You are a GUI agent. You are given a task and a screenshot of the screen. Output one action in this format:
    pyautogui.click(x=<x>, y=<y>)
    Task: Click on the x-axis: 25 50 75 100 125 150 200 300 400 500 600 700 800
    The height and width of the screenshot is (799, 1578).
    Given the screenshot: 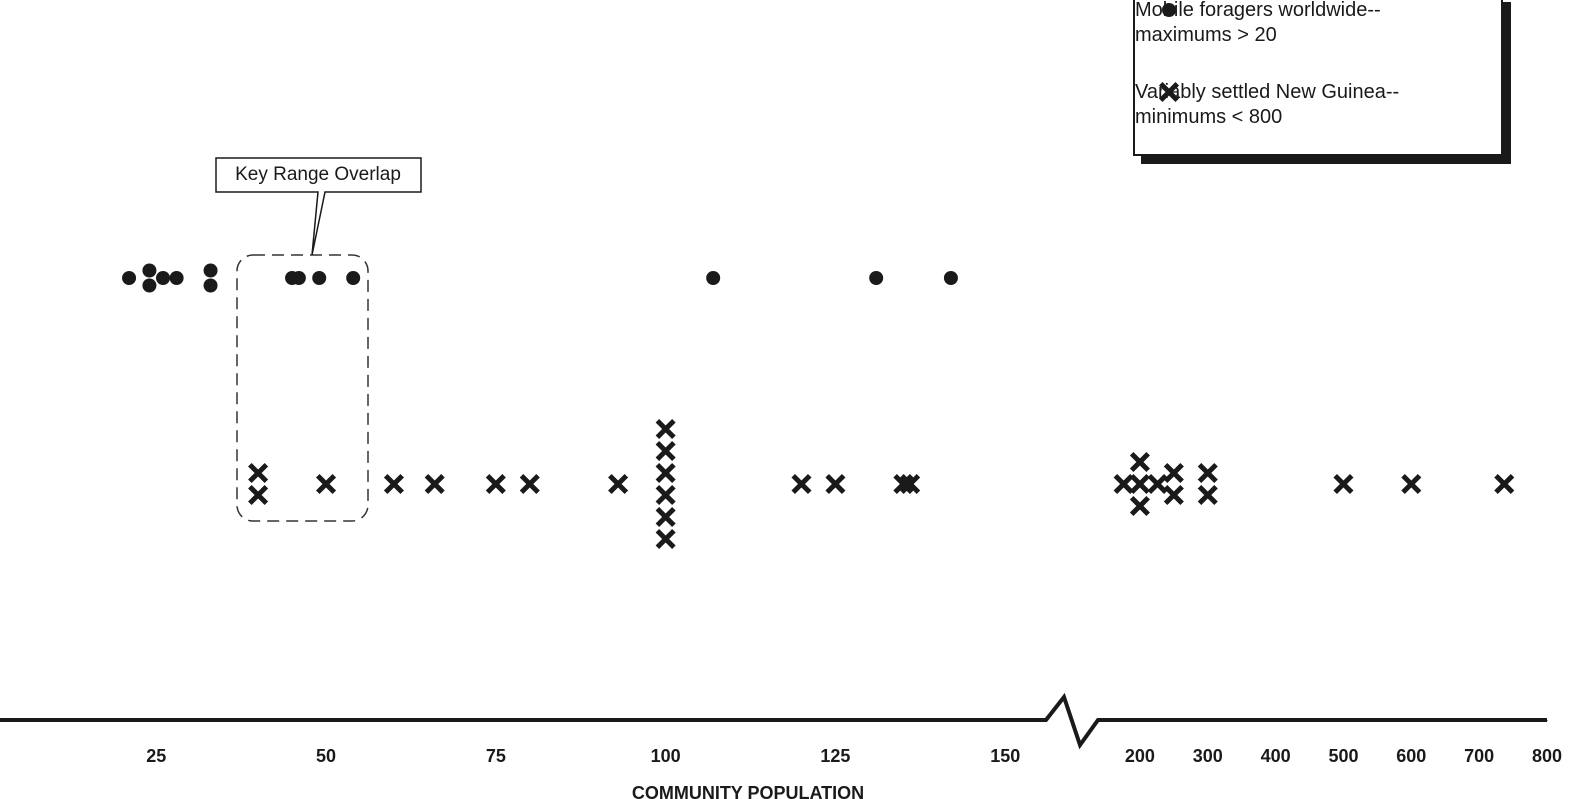 What is the action you would take?
    pyautogui.click(x=781, y=729)
    